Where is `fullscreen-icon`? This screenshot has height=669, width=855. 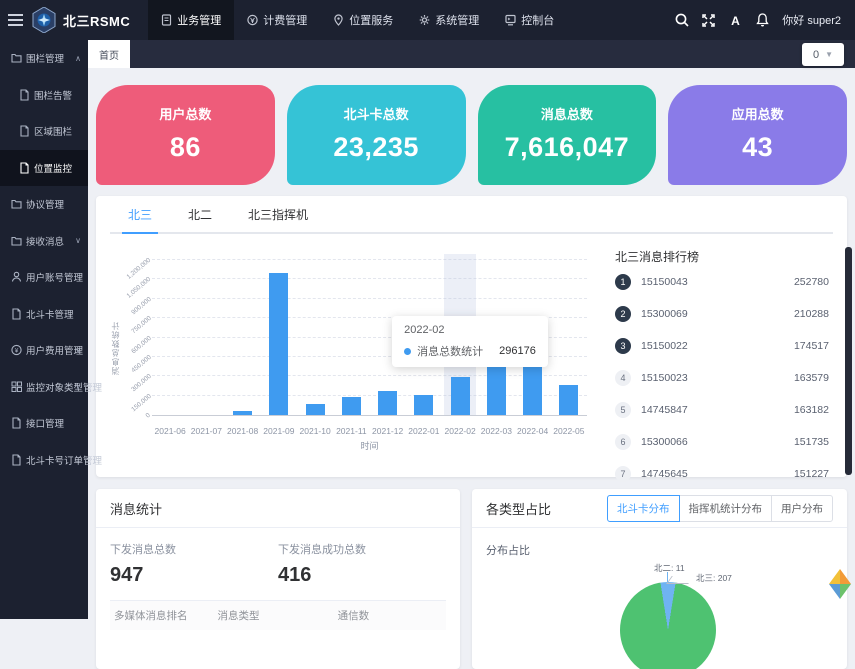
fullscreen-icon is located at coordinates (708, 20).